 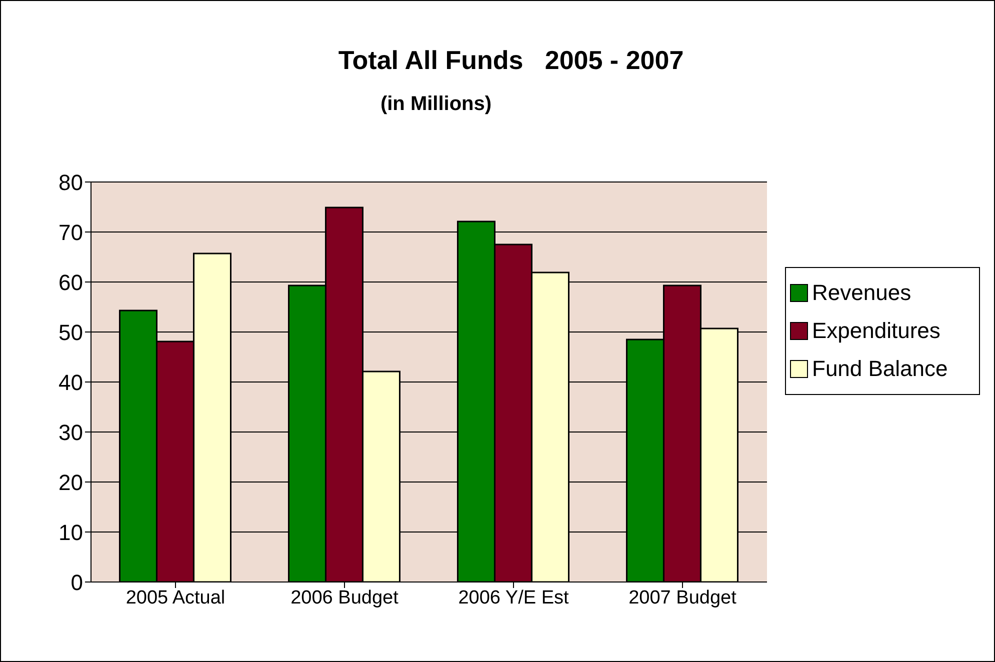 What do you see at coordinates (70, 432) in the screenshot?
I see `y-tick-label: 30` at bounding box center [70, 432].